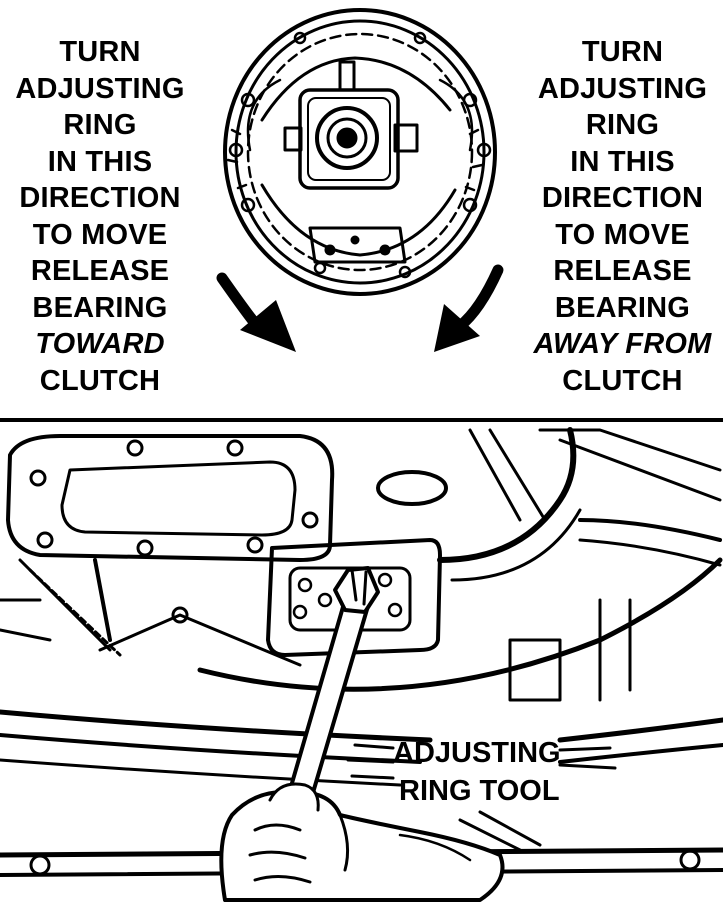  Describe the element at coordinates (622, 88) in the screenshot. I see `right-caption-line: ADJUSTING` at that location.